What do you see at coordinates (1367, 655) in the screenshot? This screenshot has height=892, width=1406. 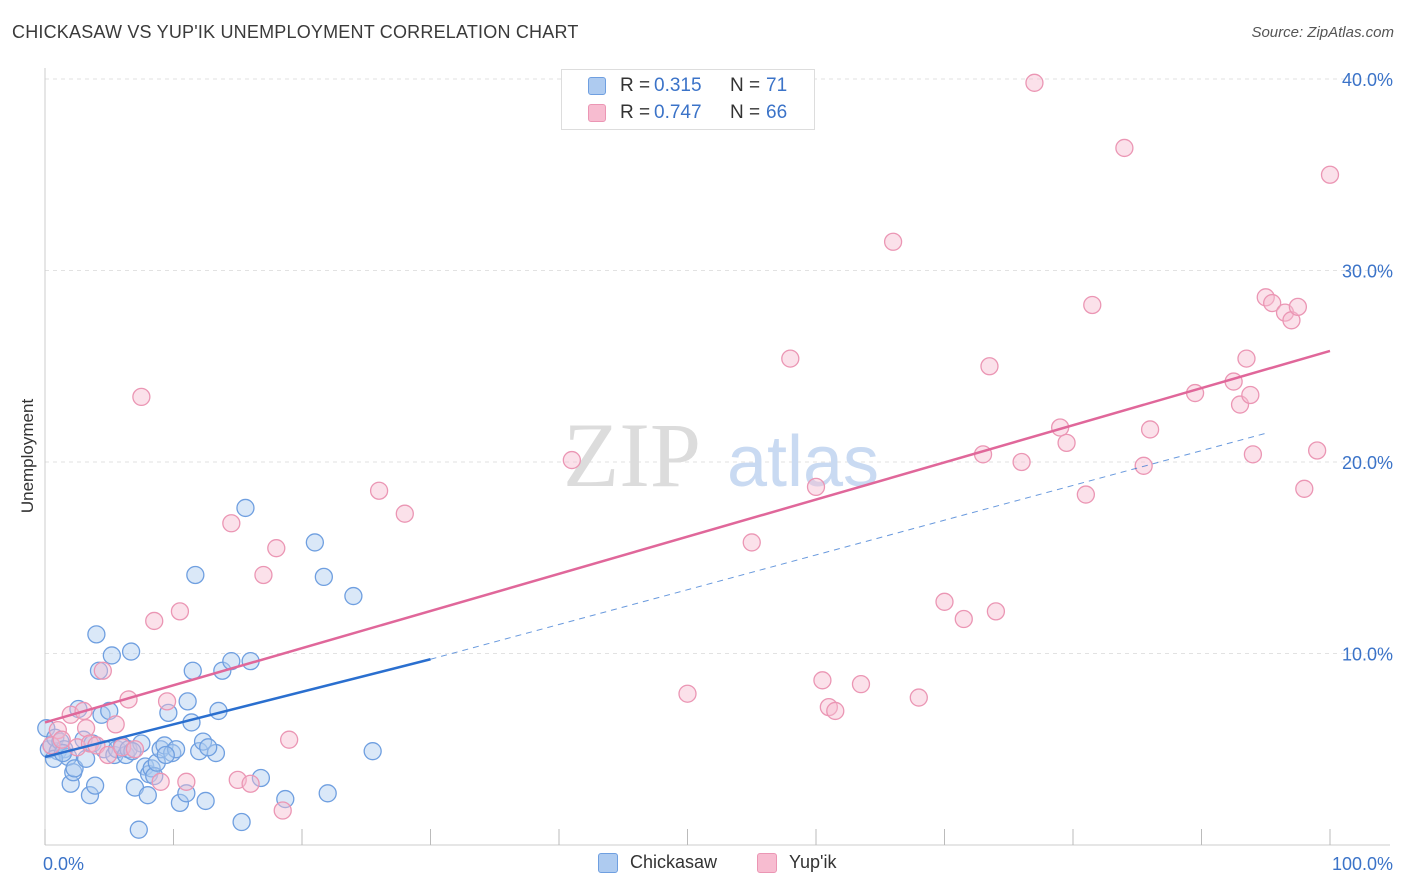 I see `y-tick-label: 10.0%` at bounding box center [1367, 655].